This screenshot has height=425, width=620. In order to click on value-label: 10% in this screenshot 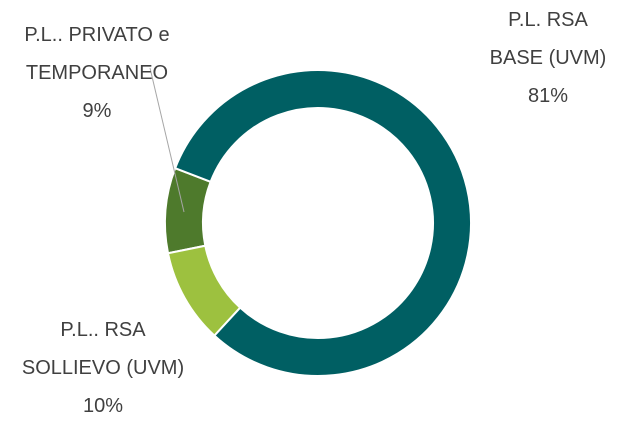, I will do `click(103, 406)`.